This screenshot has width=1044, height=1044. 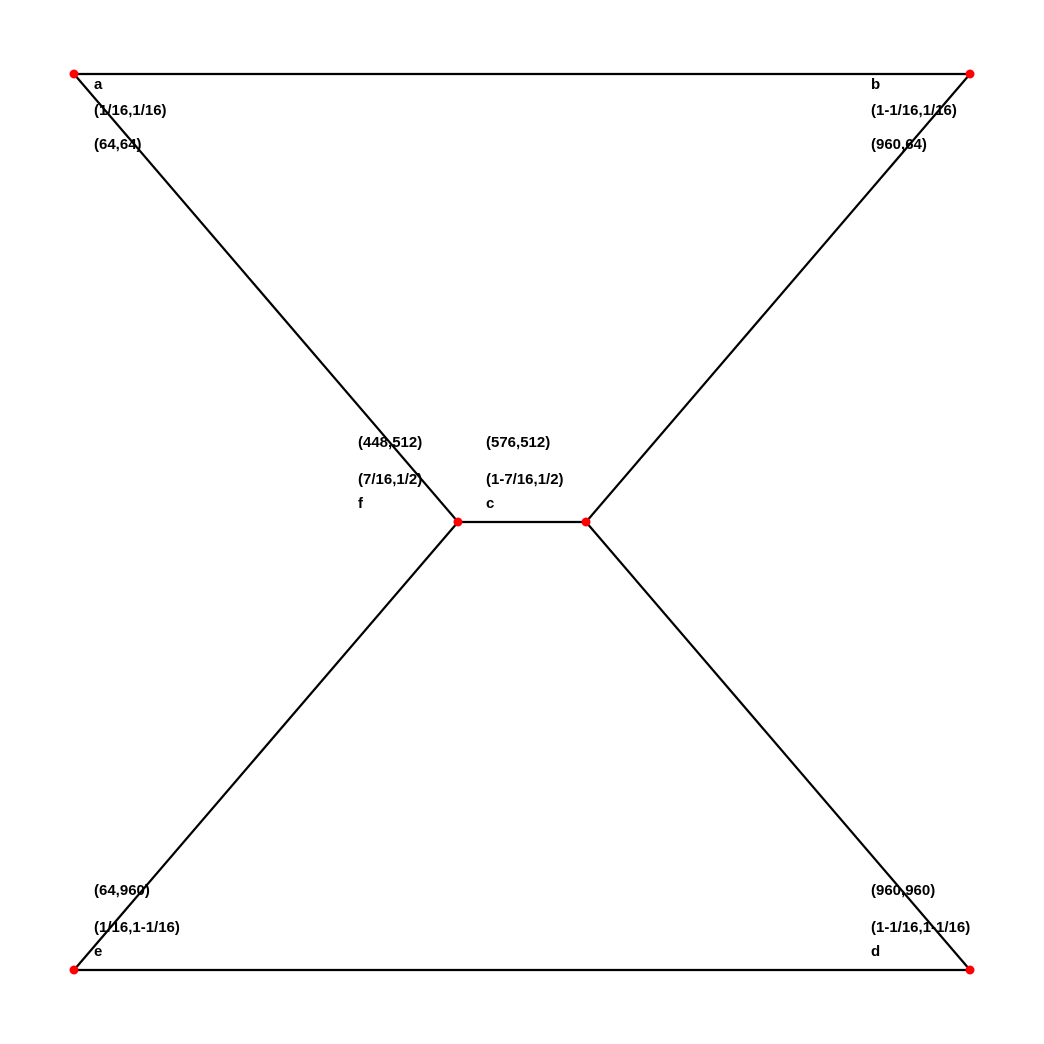 I want to click on vertex-coords-b: (960,64), so click(x=899, y=144).